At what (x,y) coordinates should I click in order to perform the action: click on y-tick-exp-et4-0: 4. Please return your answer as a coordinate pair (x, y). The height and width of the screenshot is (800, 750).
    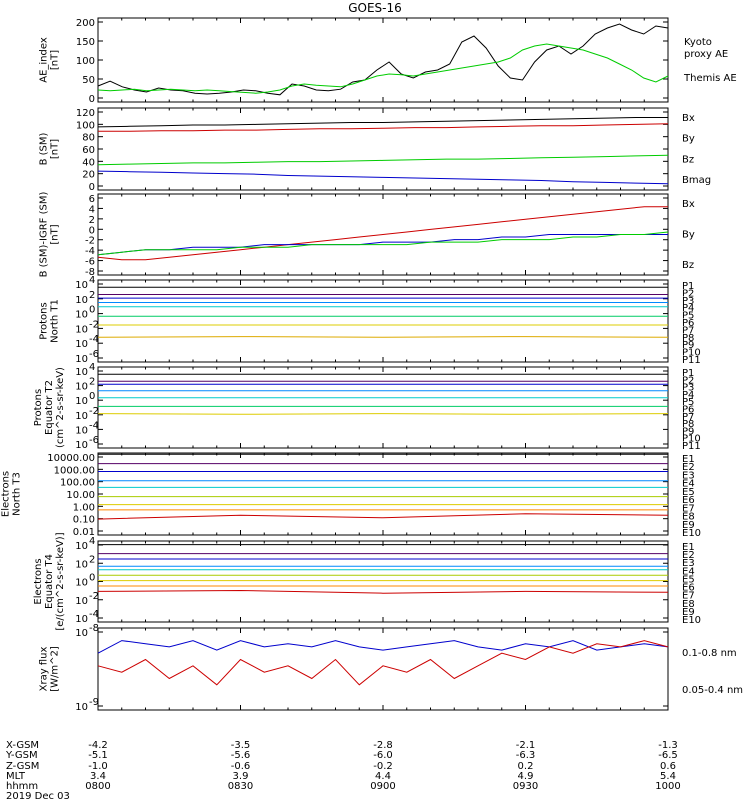
    Looking at the image, I should click on (92, 541).